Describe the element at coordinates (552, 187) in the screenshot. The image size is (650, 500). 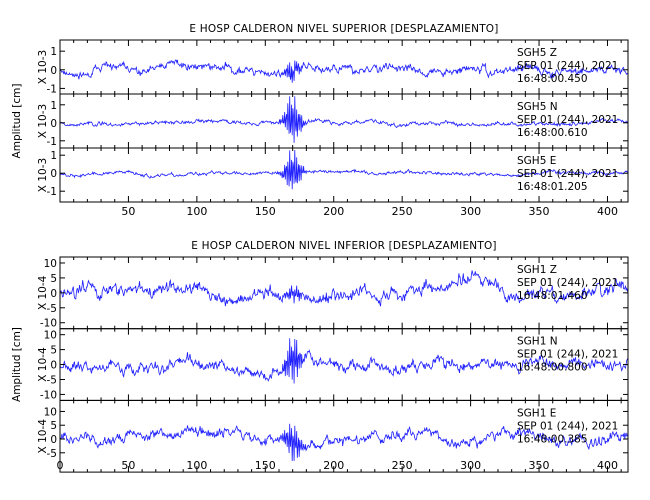
I see `annotation-line: 16:48:01.205` at that location.